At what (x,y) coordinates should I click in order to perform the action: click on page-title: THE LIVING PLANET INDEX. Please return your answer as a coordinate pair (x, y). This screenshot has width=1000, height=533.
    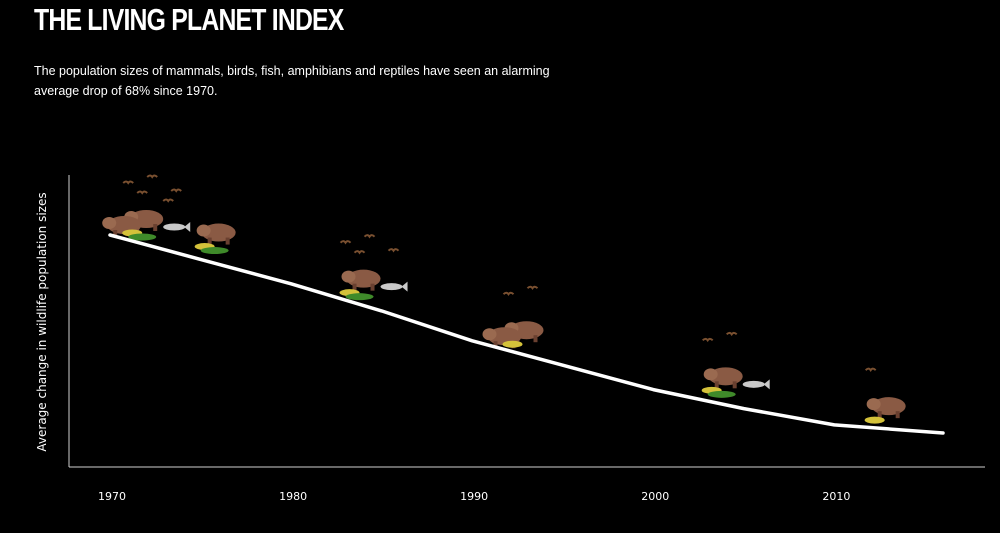
    Looking at the image, I should click on (189, 19).